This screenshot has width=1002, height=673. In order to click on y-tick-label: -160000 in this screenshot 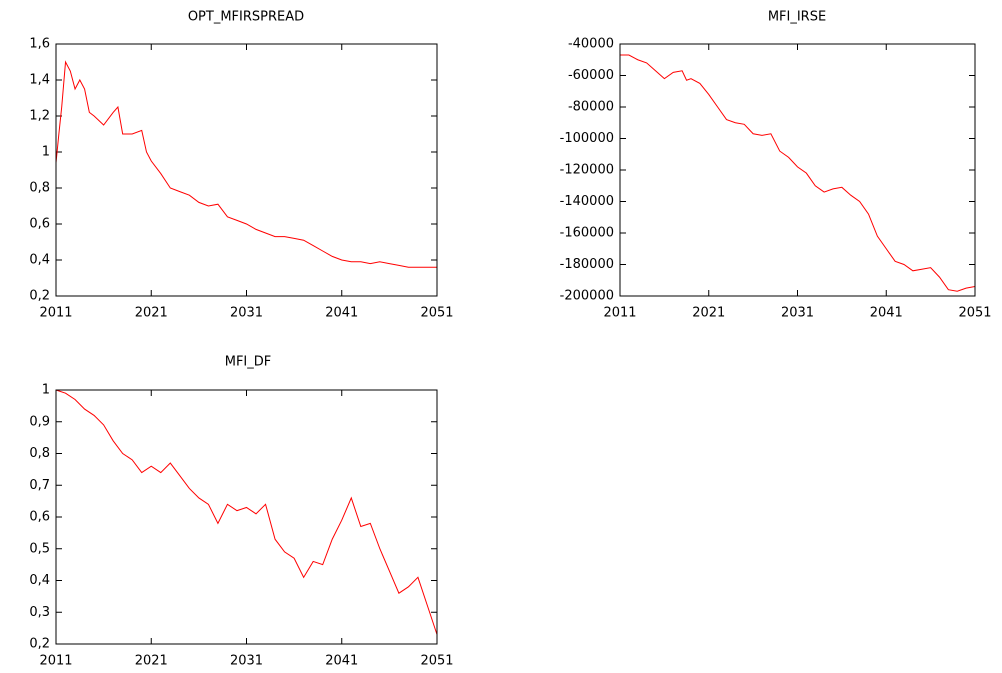, I will do `click(587, 233)`.